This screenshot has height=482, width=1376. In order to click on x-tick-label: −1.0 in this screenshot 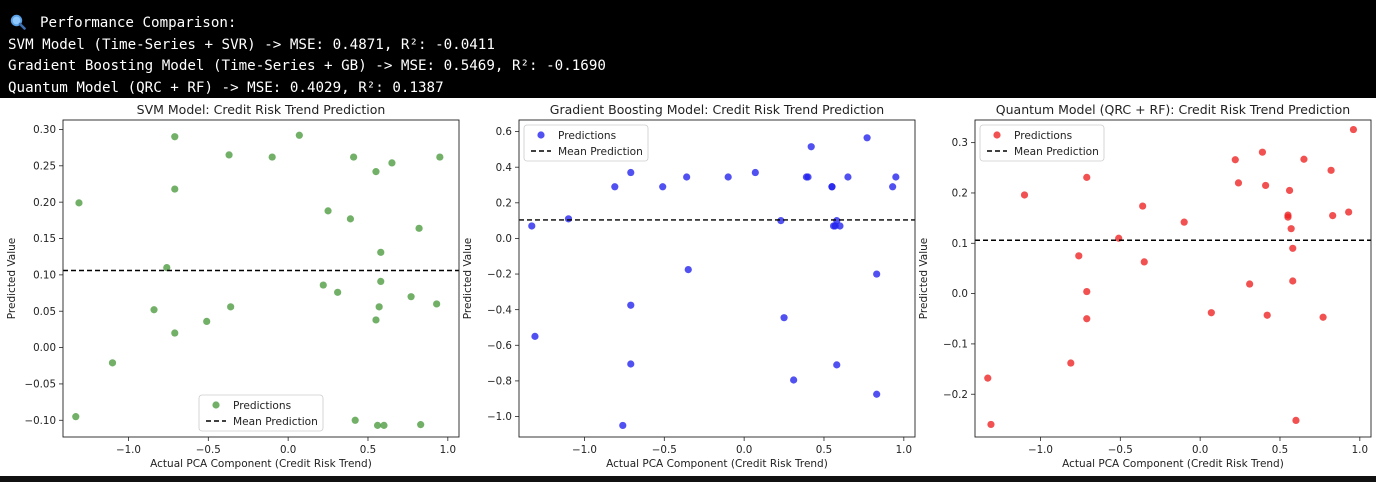, I will do `click(584, 450)`.